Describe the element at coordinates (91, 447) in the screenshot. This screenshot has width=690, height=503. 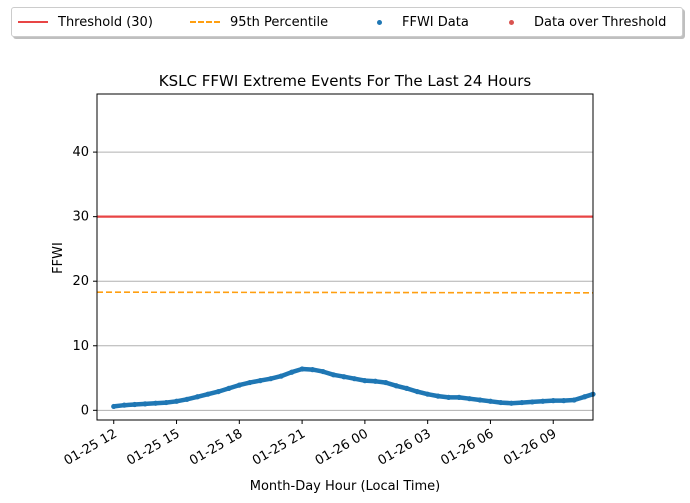
I see `x-tick-label: 01-25 12` at that location.